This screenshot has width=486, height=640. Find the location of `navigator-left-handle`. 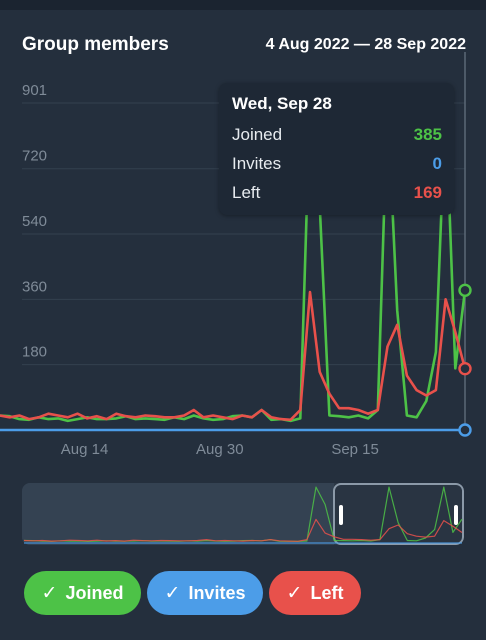

navigator-left-handle is located at coordinates (341, 515).